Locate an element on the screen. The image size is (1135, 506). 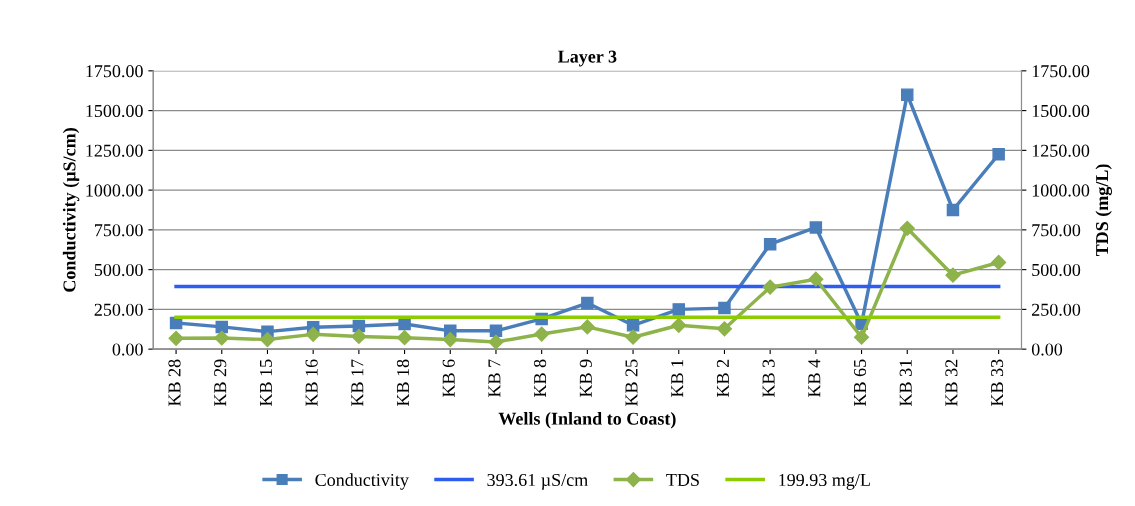
x-tick-label: KB 9 is located at coordinates (585, 378).